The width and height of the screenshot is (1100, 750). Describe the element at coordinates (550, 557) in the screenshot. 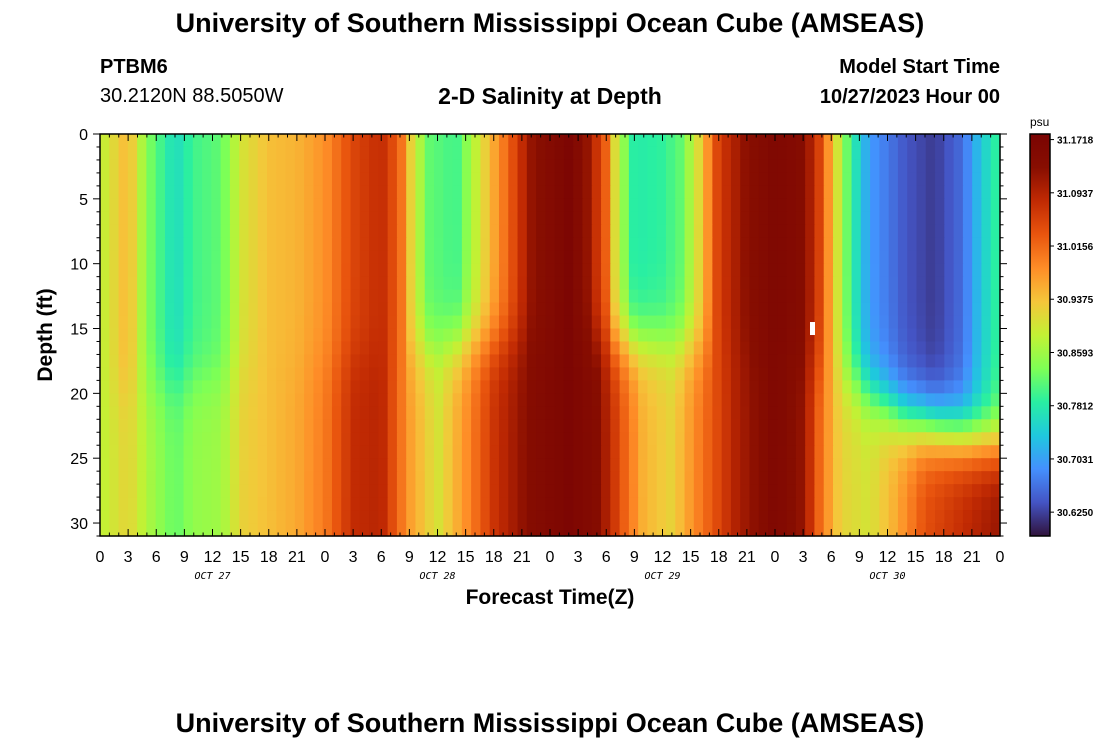

I see `x-tick-label: 0` at that location.